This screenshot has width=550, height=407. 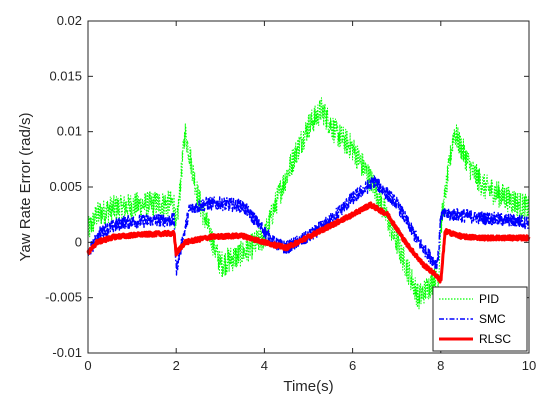 I want to click on legend: PID SMC RLSC, so click(x=480, y=319).